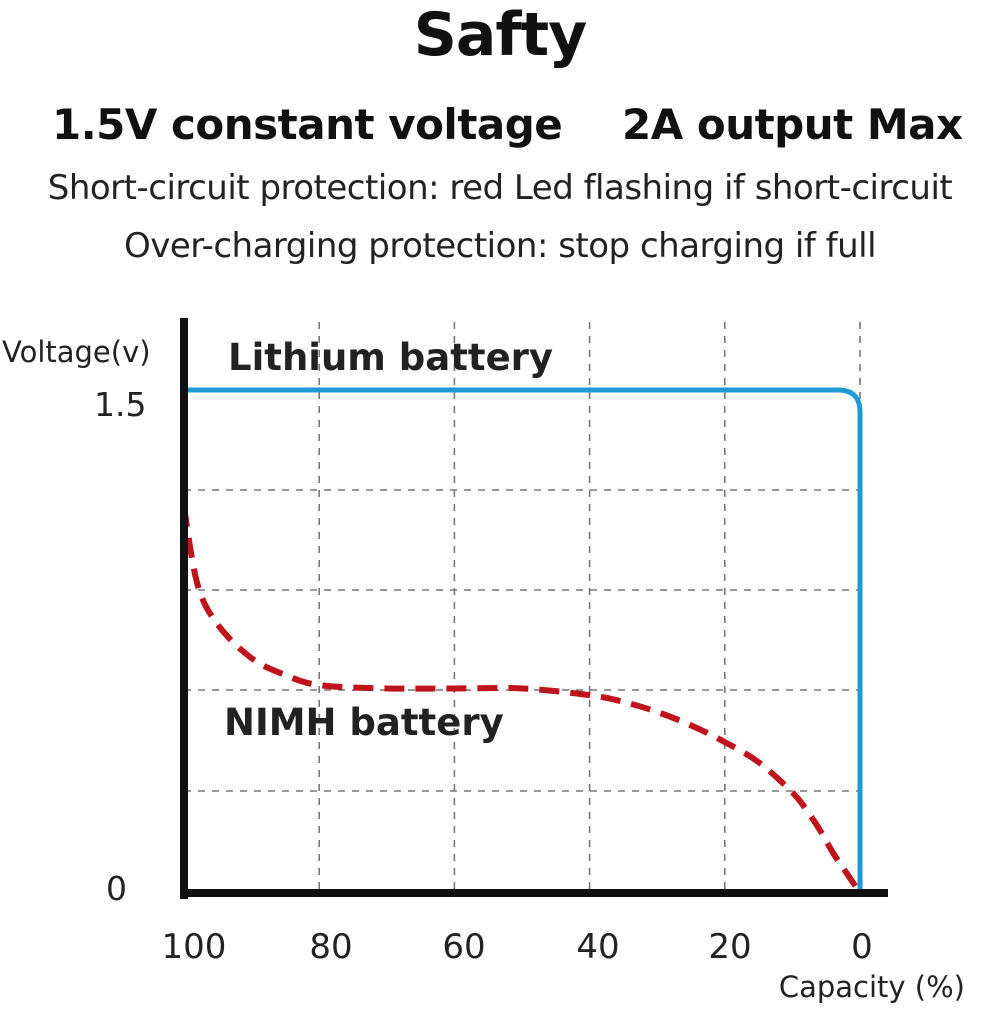 This screenshot has width=1000, height=1009. Describe the element at coordinates (364, 722) in the screenshot. I see `series-label-nimh: NIMH battery` at that location.